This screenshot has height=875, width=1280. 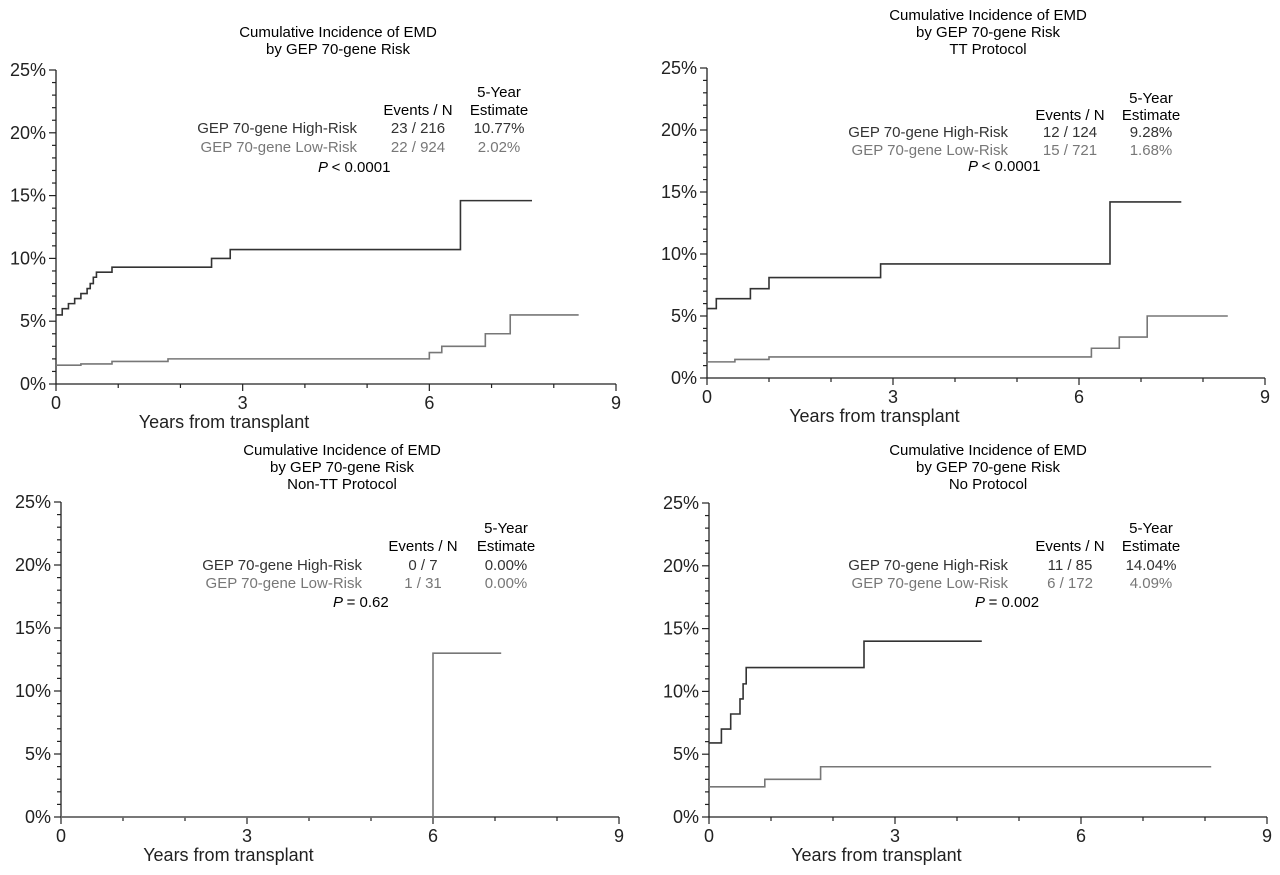 What do you see at coordinates (418, 128) in the screenshot?
I see `legend-entry-events: 23 / 216` at bounding box center [418, 128].